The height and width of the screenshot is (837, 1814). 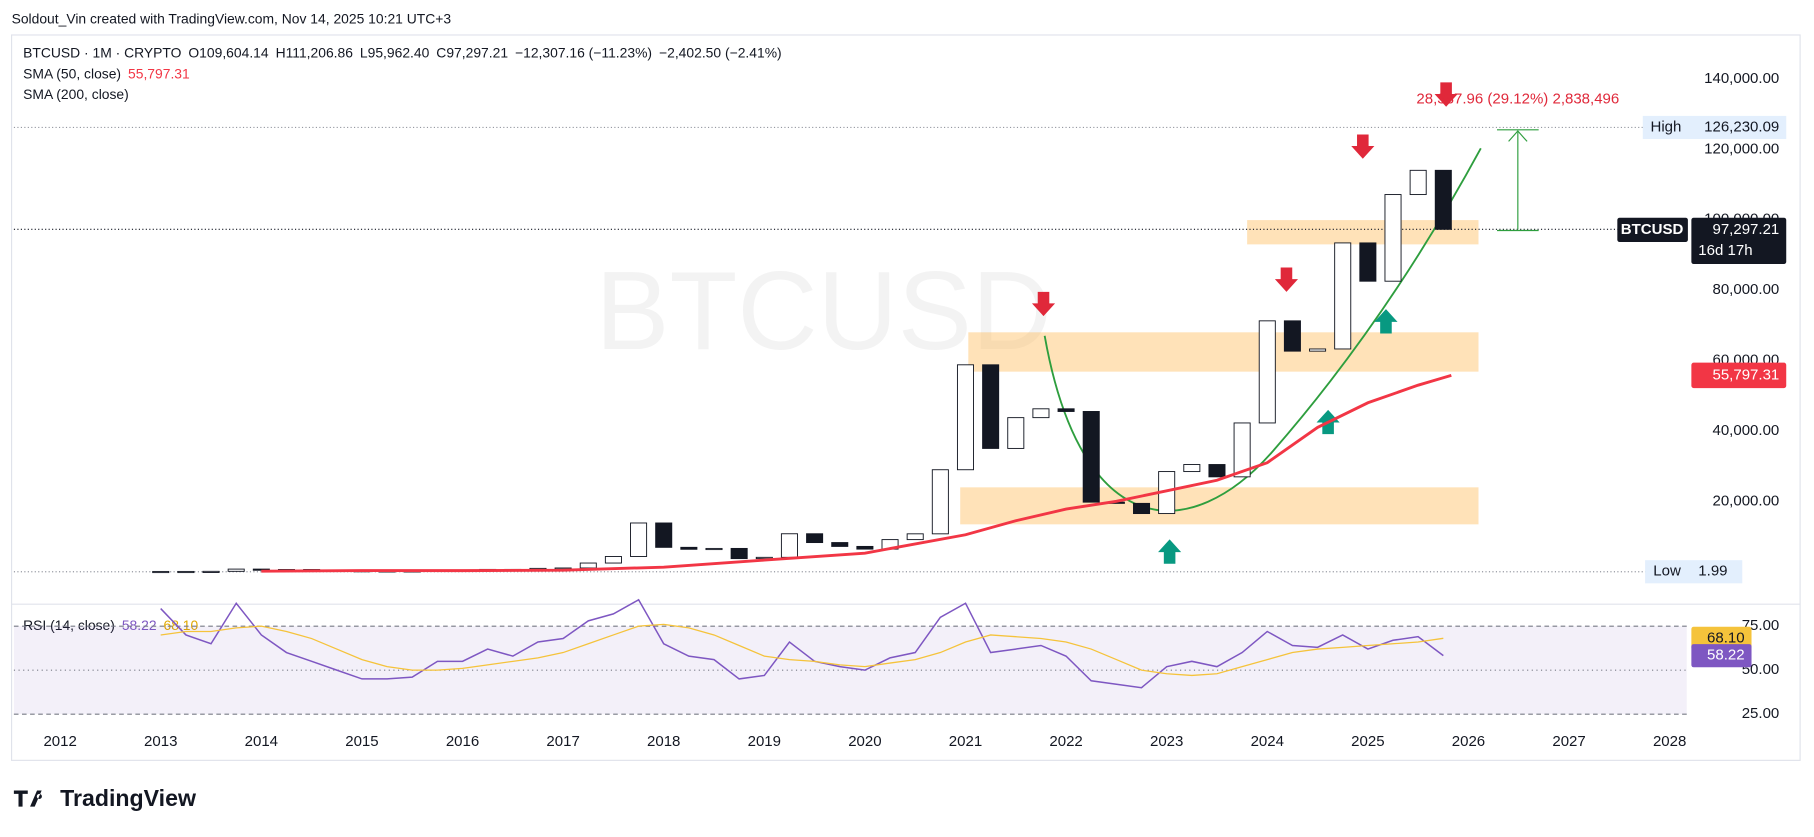 I want to click on logo: TradingView, so click(x=105, y=798).